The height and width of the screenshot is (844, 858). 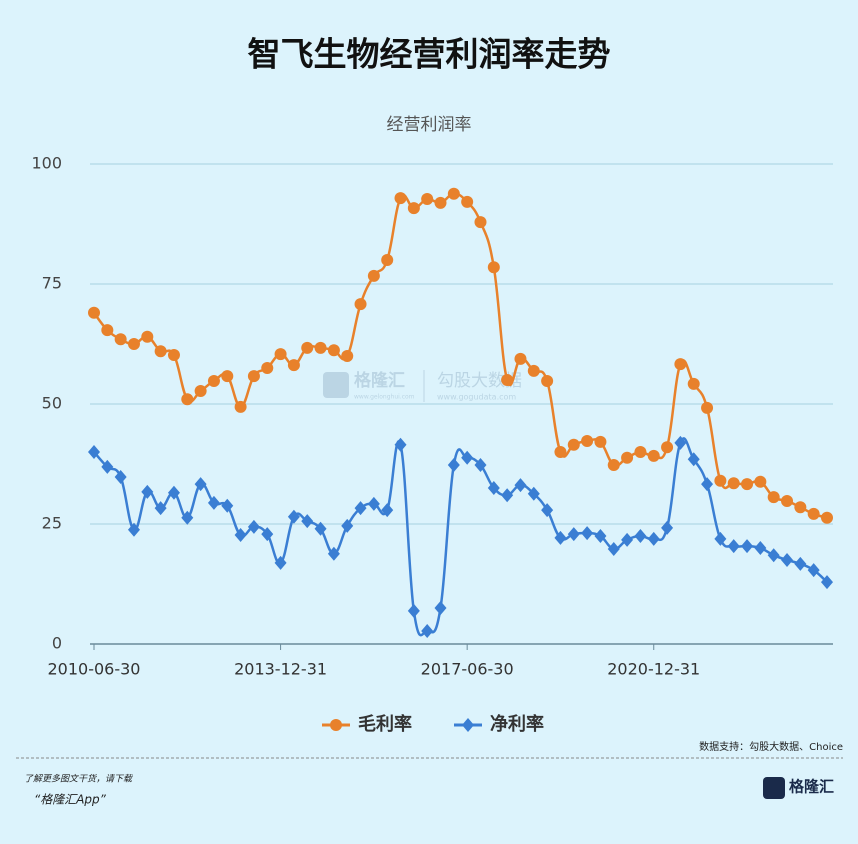 I want to click on legend-label: 毛利率, so click(x=385, y=724).